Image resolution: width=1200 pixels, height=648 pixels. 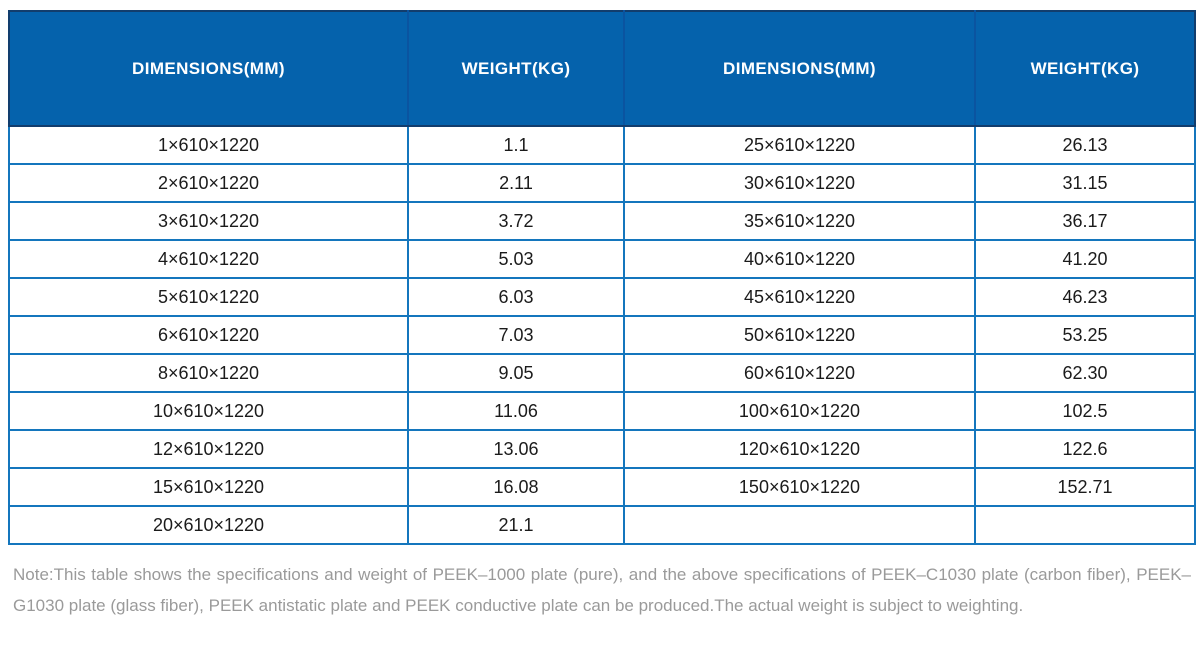 I want to click on table-row: 3×610×1220 3.72 35×610×1220 36.17, so click(x=602, y=221).